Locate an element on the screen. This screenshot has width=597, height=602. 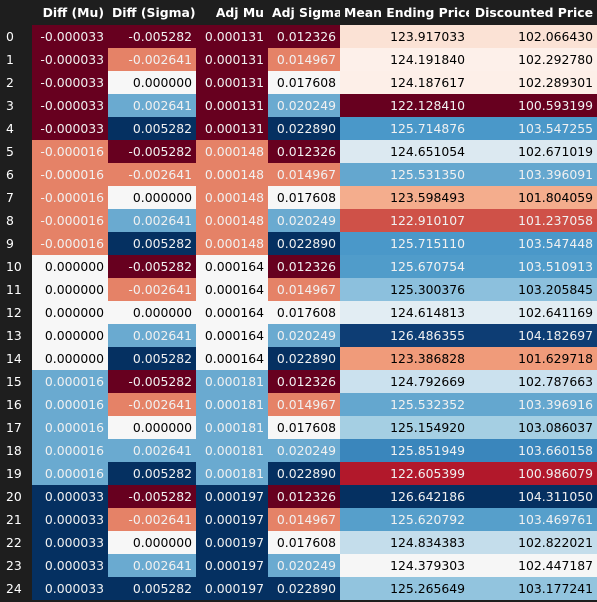
cell-diff-mu: 0.000000 is located at coordinates (70, 335).